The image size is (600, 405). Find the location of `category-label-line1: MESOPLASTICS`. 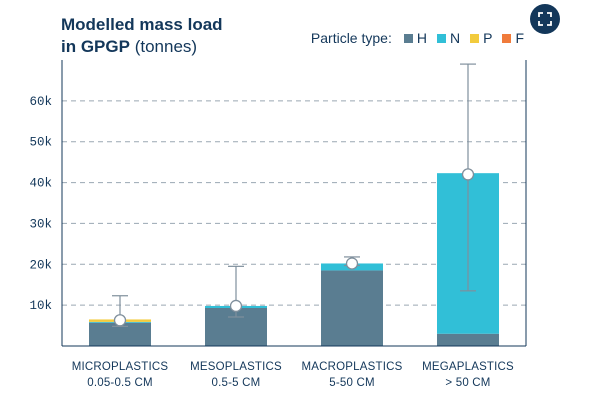

category-label-line1: MESOPLASTICS is located at coordinates (236, 367).